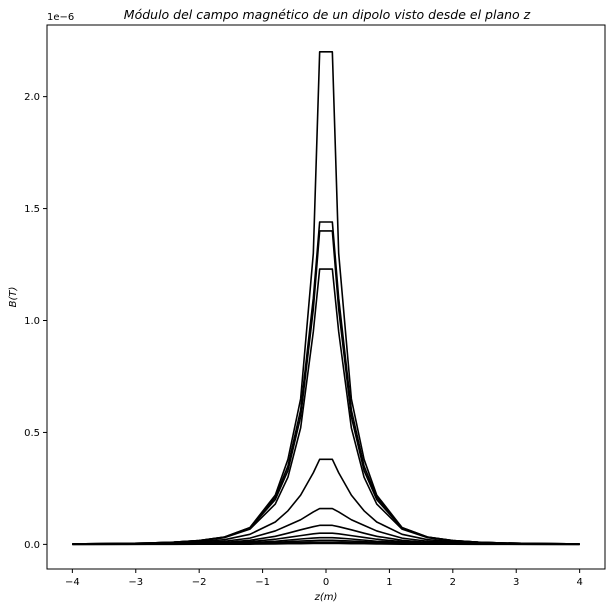 The image size is (612, 610). I want to click on x-tick-label: 1, so click(389, 582).